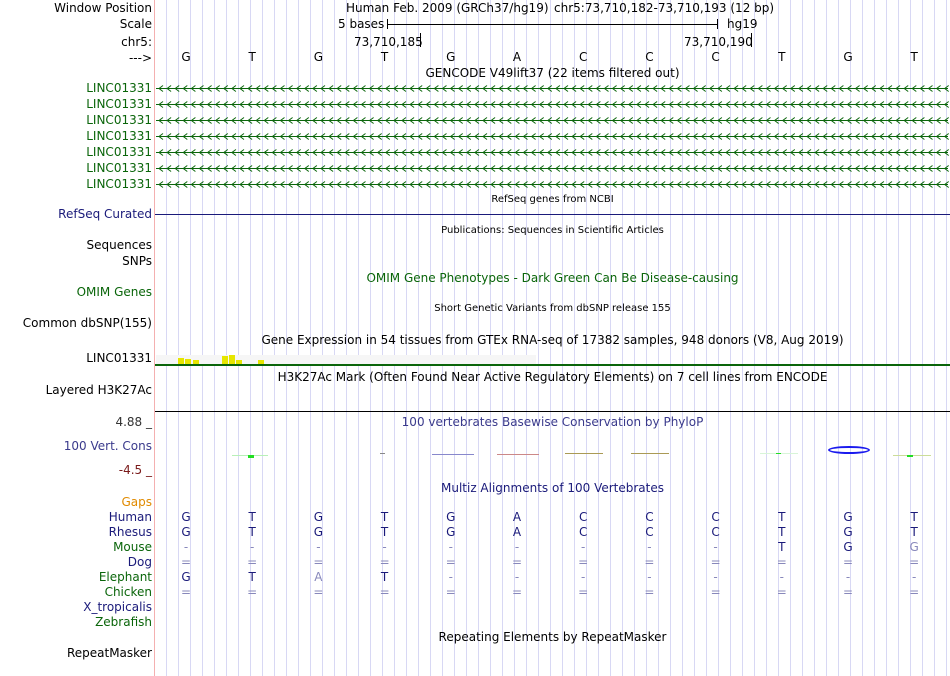  Describe the element at coordinates (517, 57) in the screenshot. I see `base-letter: A` at that location.